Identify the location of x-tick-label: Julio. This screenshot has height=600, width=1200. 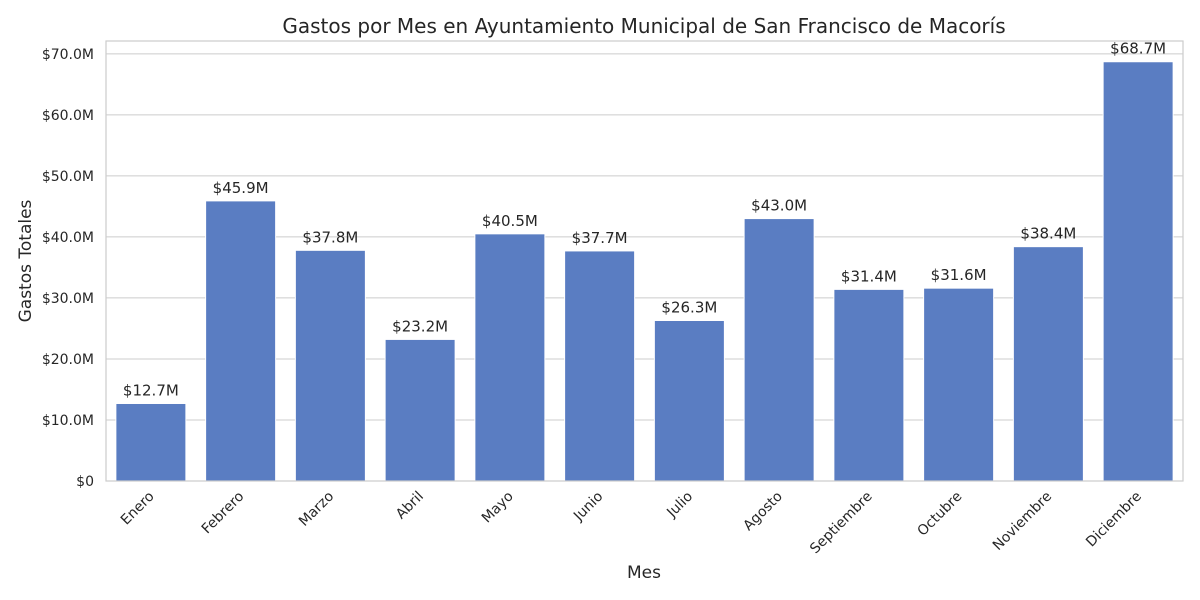
(679, 505).